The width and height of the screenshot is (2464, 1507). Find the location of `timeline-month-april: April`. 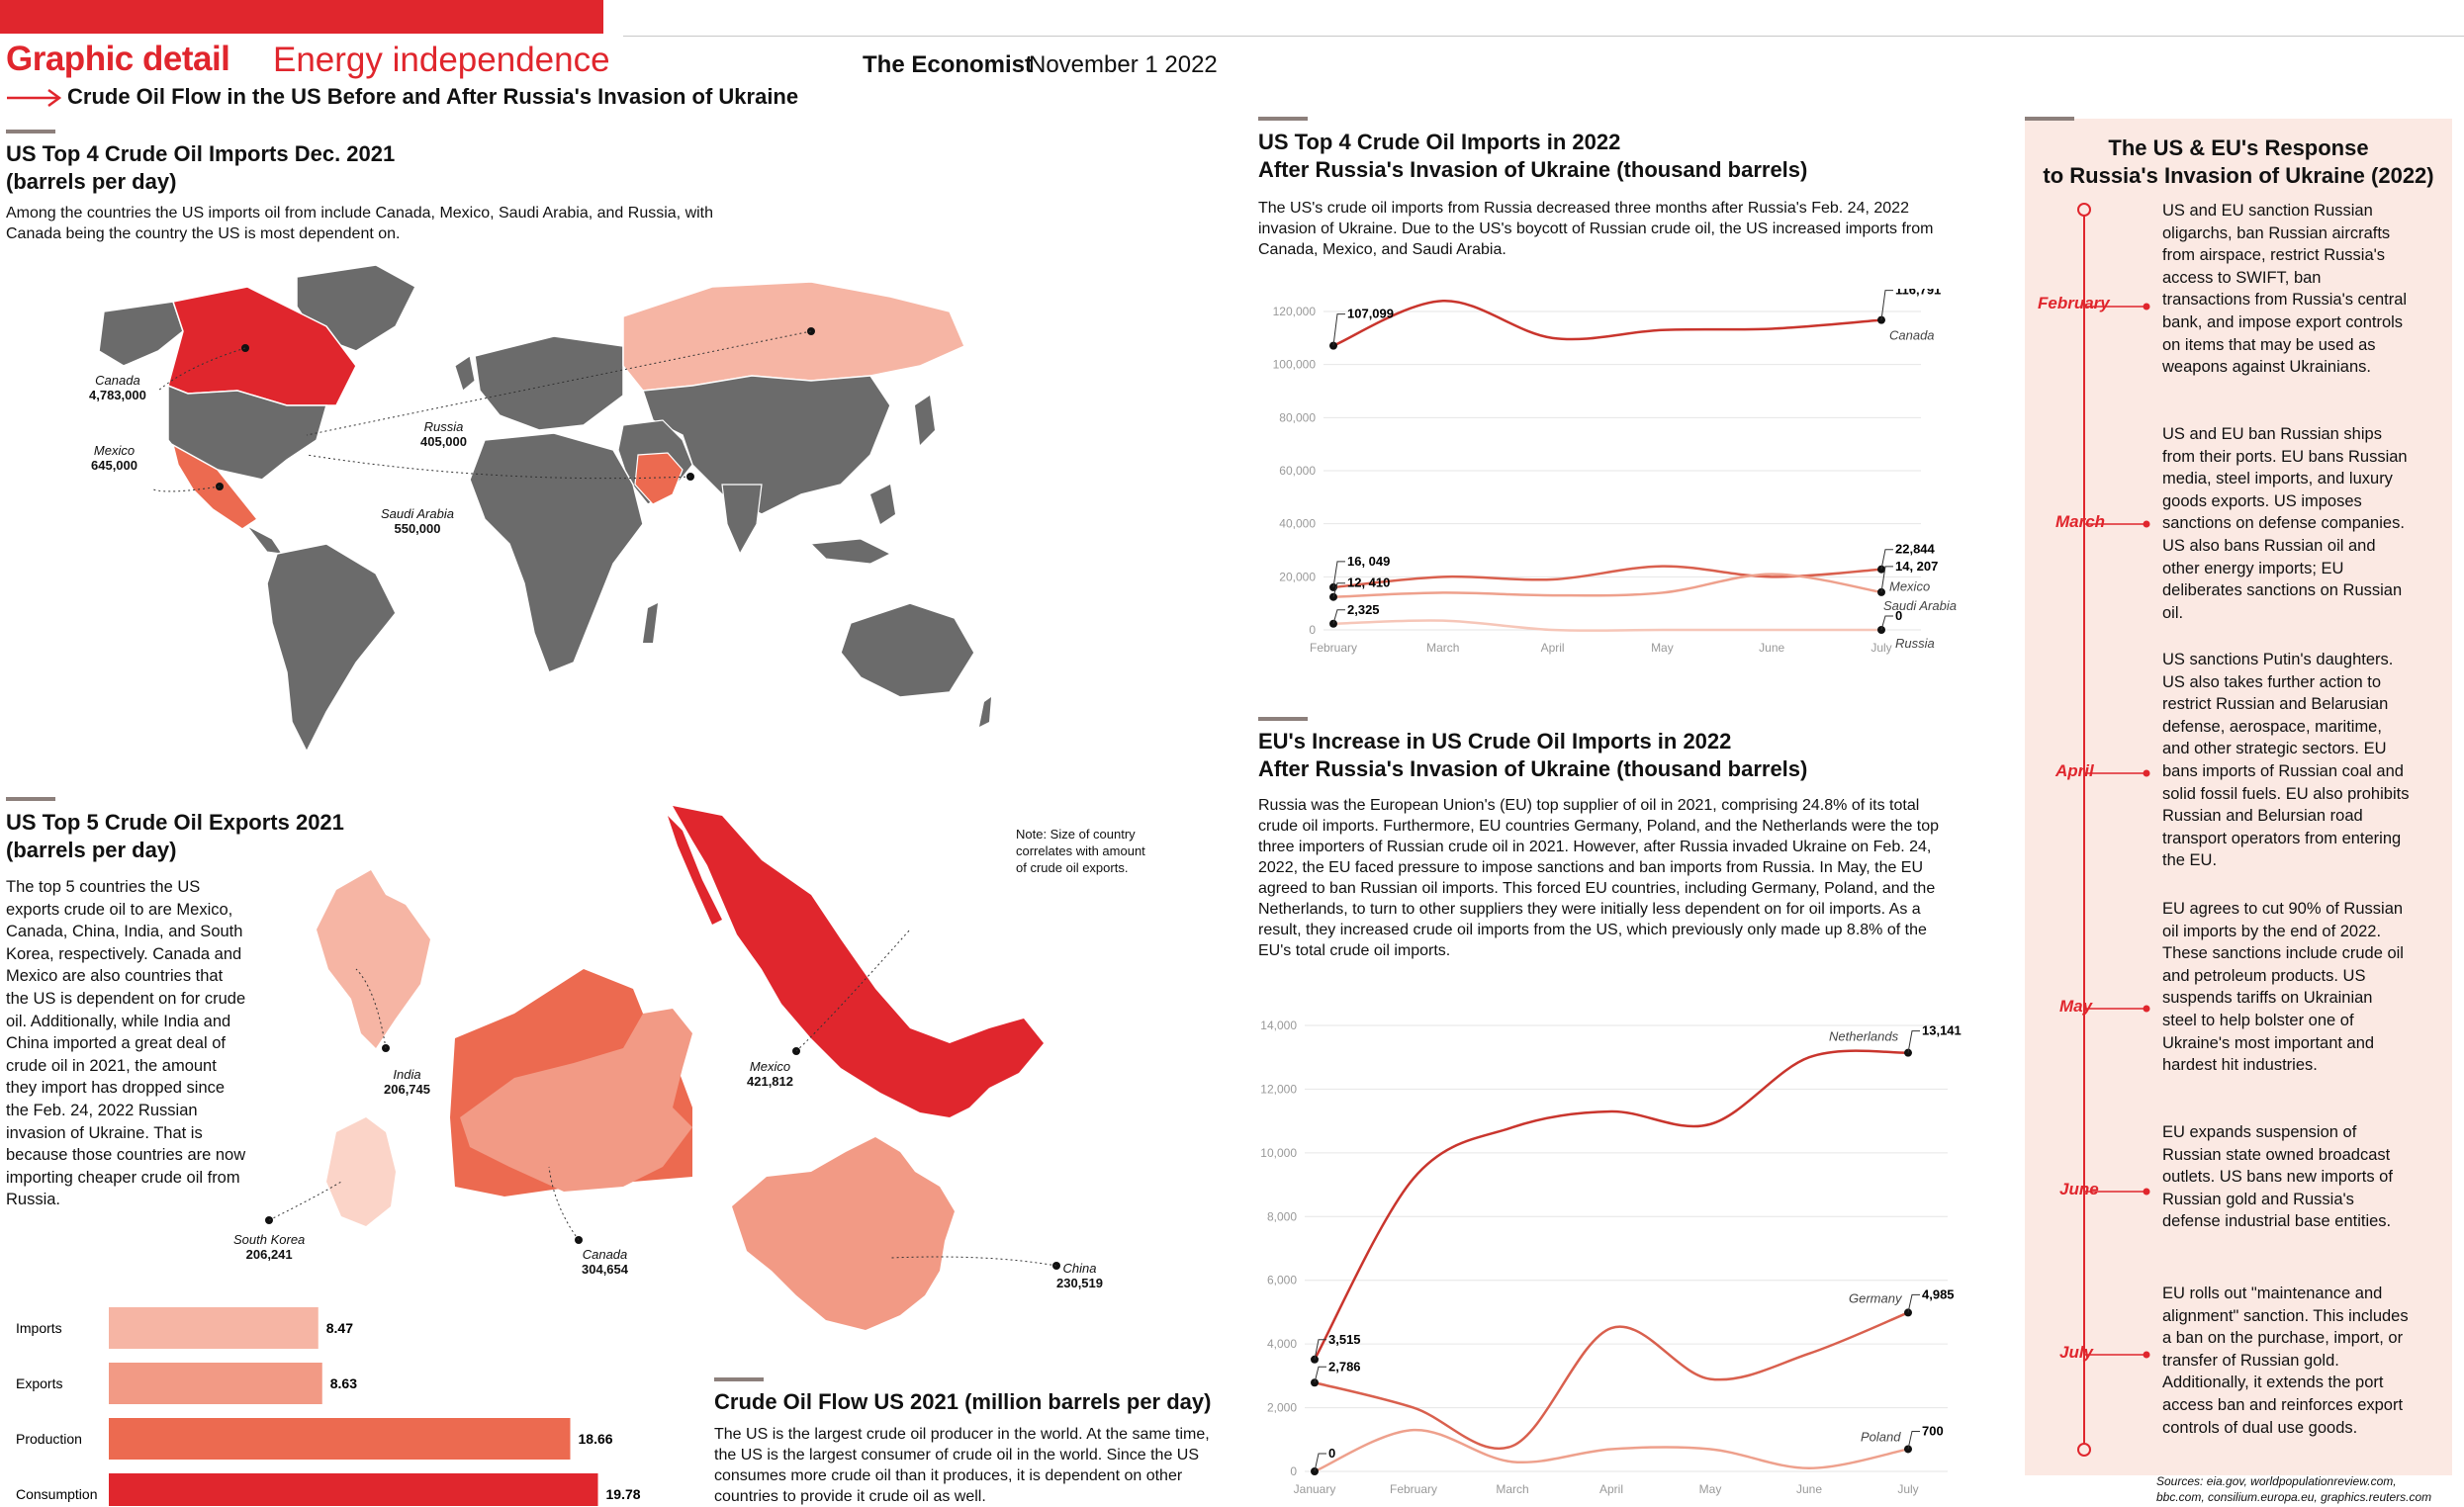

timeline-month-april: April is located at coordinates (2074, 770).